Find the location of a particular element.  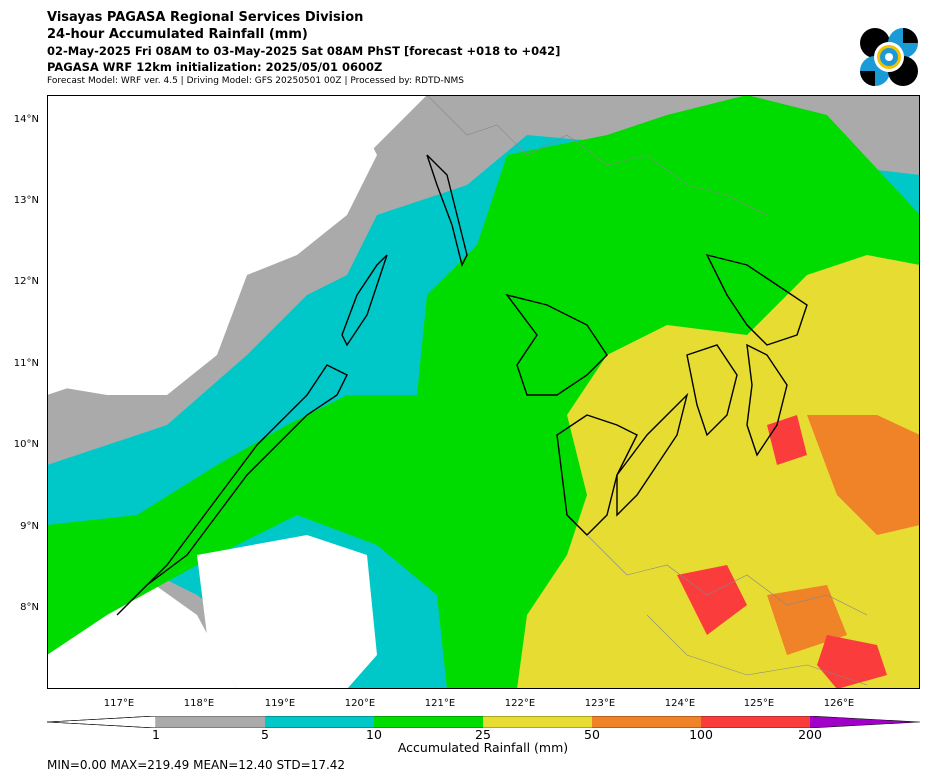

colorbar is located at coordinates (483, 722).